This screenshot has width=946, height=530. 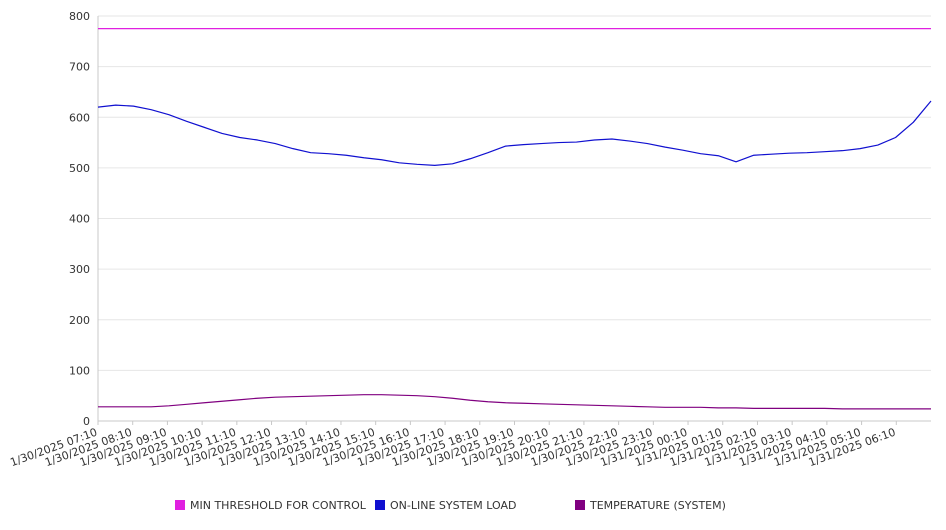 I want to click on y-tick-label: 100, so click(x=79, y=370).